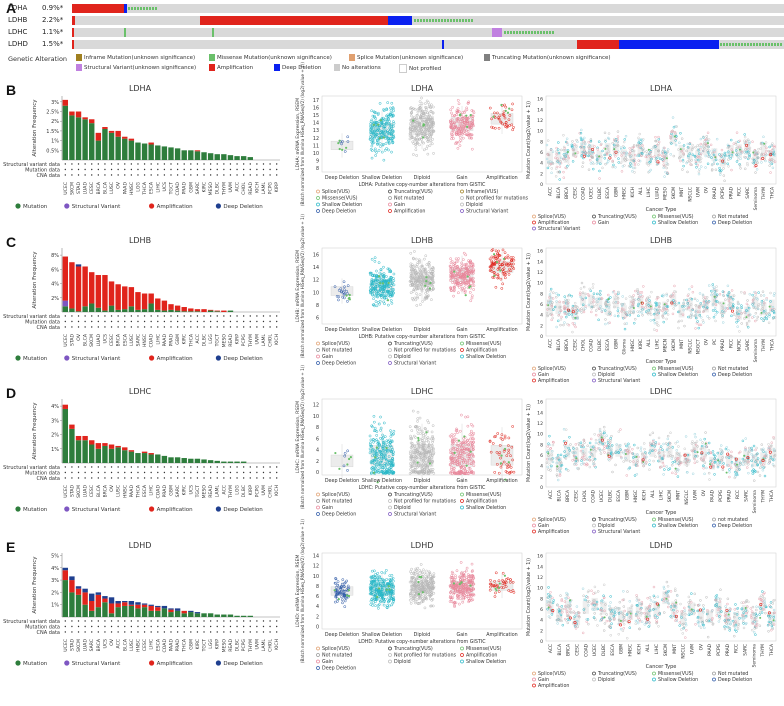 This screenshot has height=706, width=784. I want to click on x-tick-label: Deep Deletion, so click(342, 481).